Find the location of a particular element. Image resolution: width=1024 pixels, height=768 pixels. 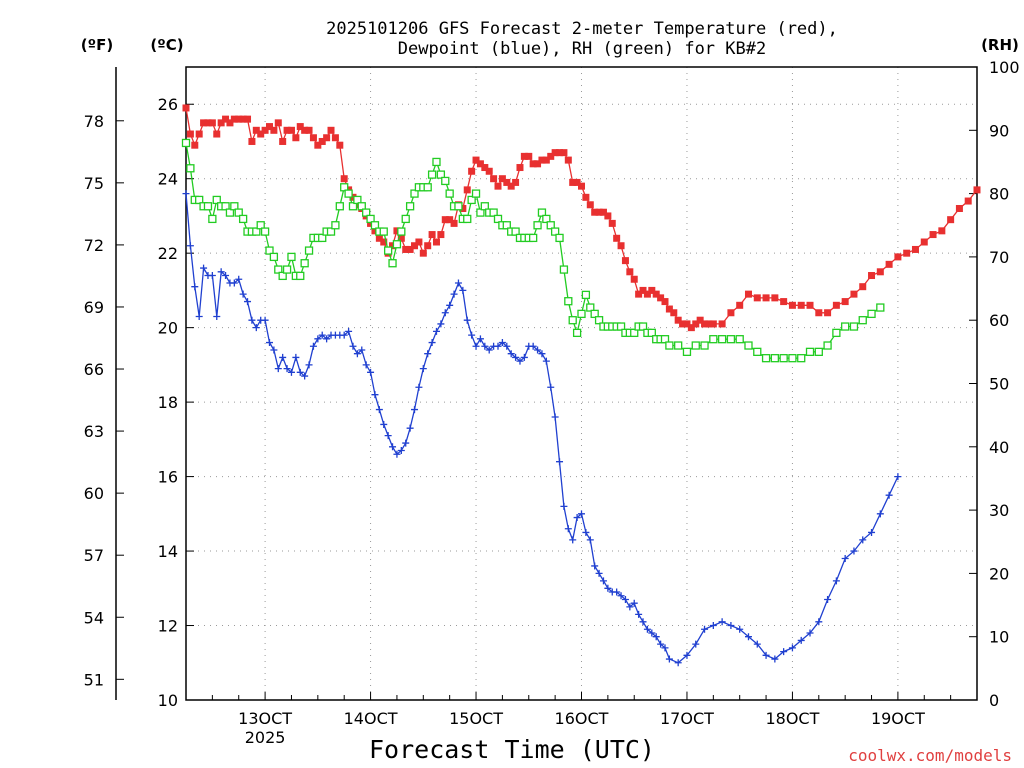

fahrenheit-tick-label: 60 is located at coordinates (94, 493).